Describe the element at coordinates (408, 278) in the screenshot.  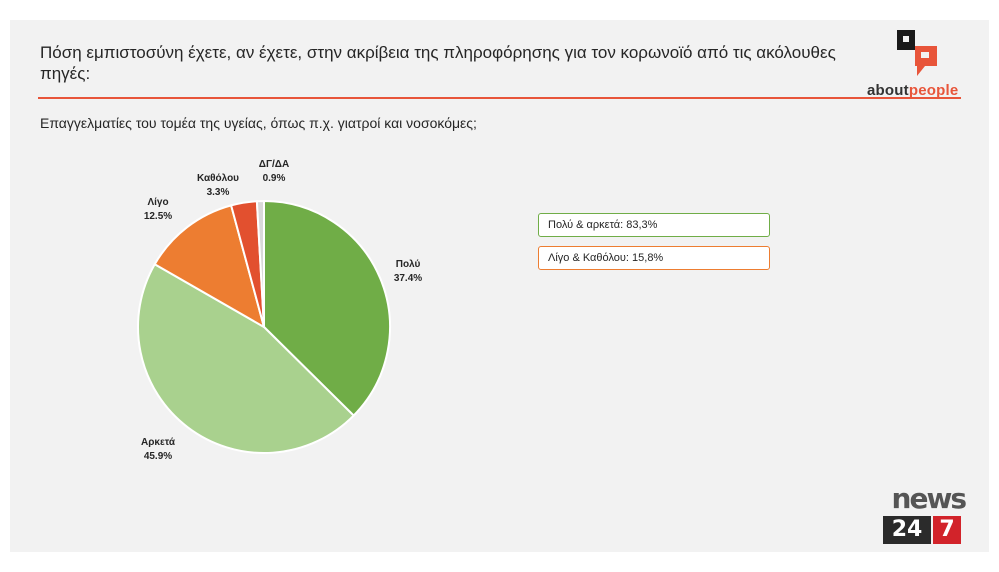
I see `slice-label-value-1: 37.4%` at that location.